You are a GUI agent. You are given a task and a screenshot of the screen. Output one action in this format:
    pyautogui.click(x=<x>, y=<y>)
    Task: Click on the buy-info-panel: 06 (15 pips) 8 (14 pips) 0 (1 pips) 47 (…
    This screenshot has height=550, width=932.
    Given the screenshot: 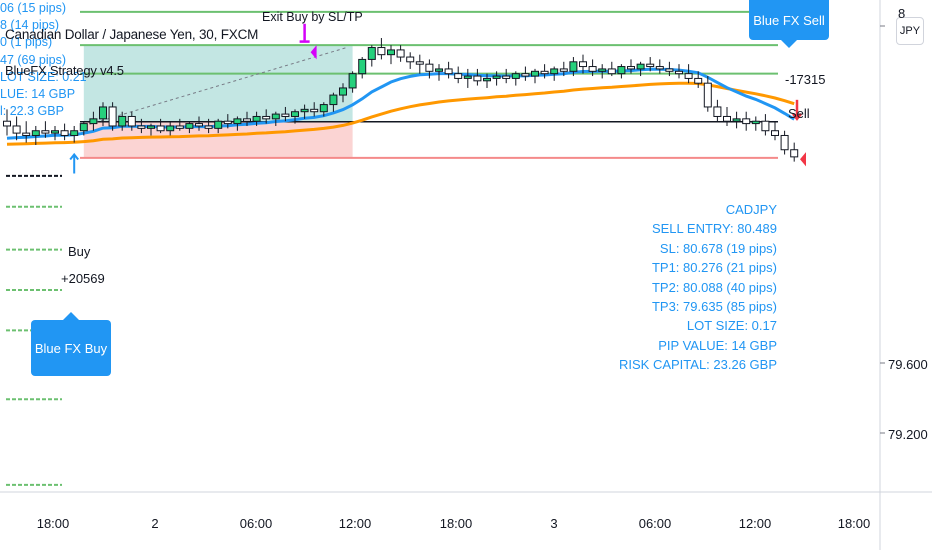 What is the action you would take?
    pyautogui.click(x=43, y=60)
    